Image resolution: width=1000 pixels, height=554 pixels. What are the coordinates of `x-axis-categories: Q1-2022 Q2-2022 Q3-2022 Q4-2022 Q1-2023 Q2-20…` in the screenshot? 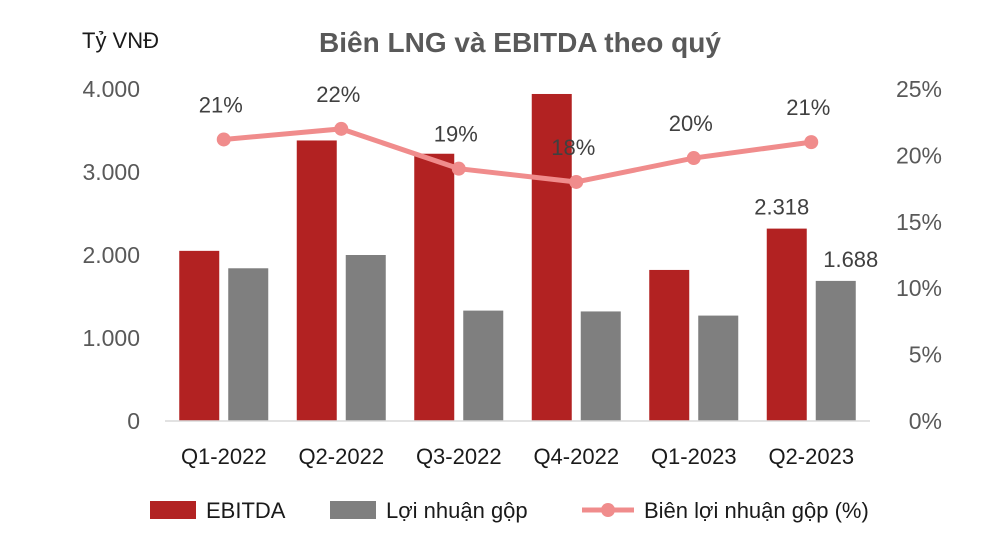 It's located at (517, 456).